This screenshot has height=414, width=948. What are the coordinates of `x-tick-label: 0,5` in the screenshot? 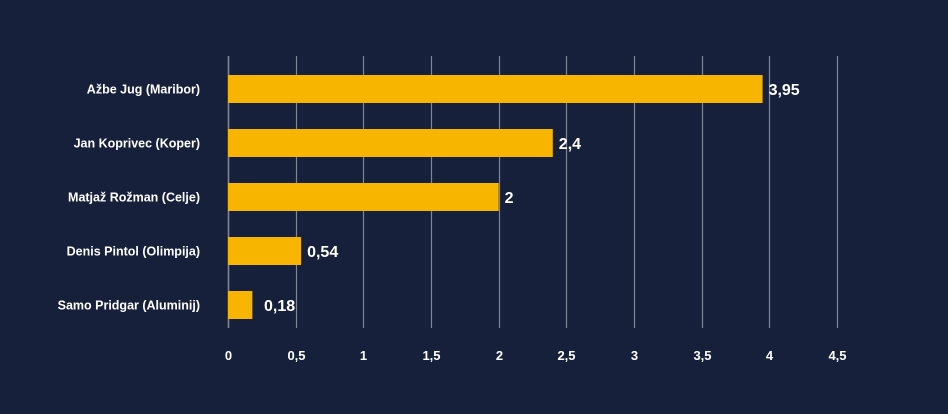 It's located at (296, 355).